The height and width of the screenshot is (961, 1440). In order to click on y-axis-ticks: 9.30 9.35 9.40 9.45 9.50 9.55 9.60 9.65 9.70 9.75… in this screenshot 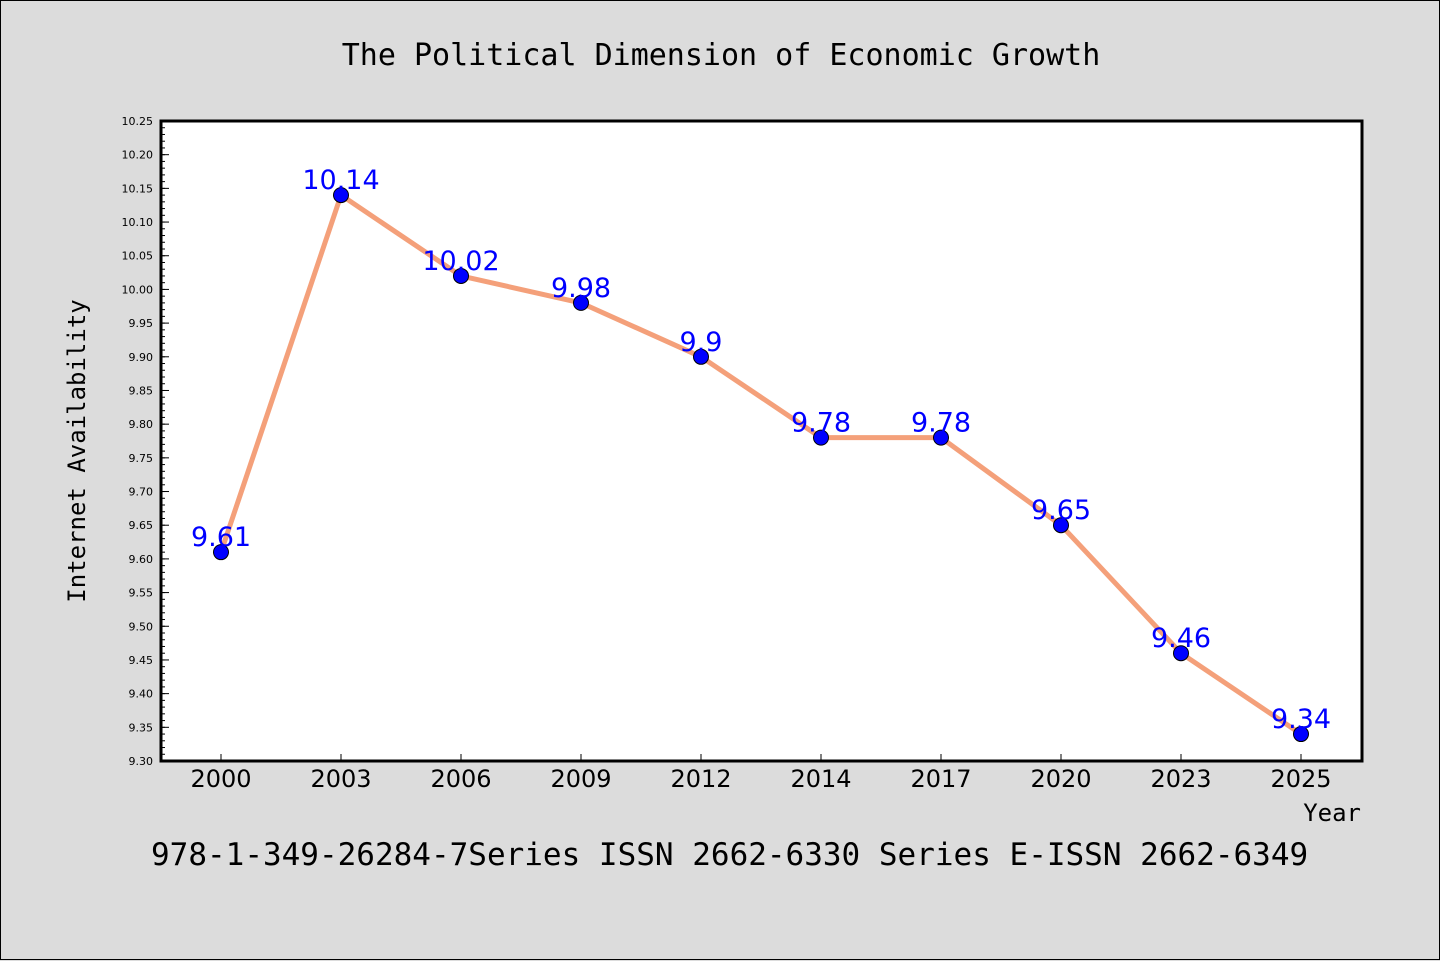, I will do `click(145, 441)`.